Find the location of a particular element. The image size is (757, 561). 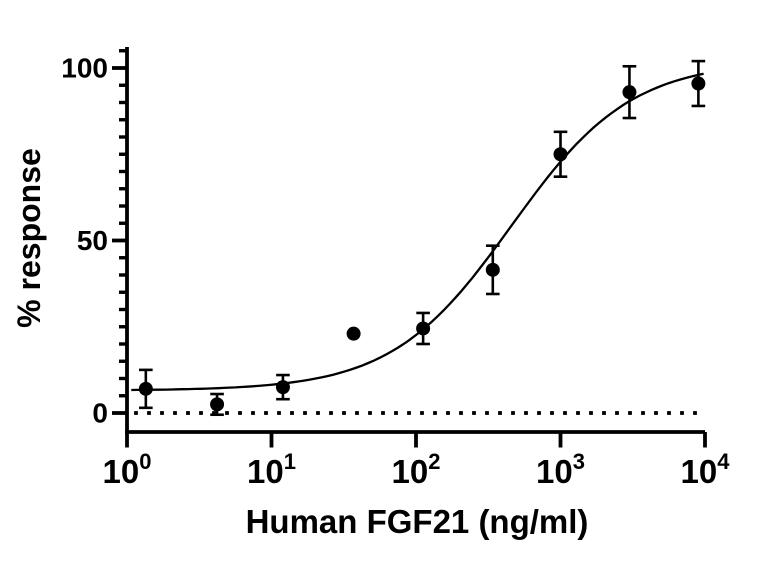

x-tick-label: 10³ is located at coordinates (560, 469).